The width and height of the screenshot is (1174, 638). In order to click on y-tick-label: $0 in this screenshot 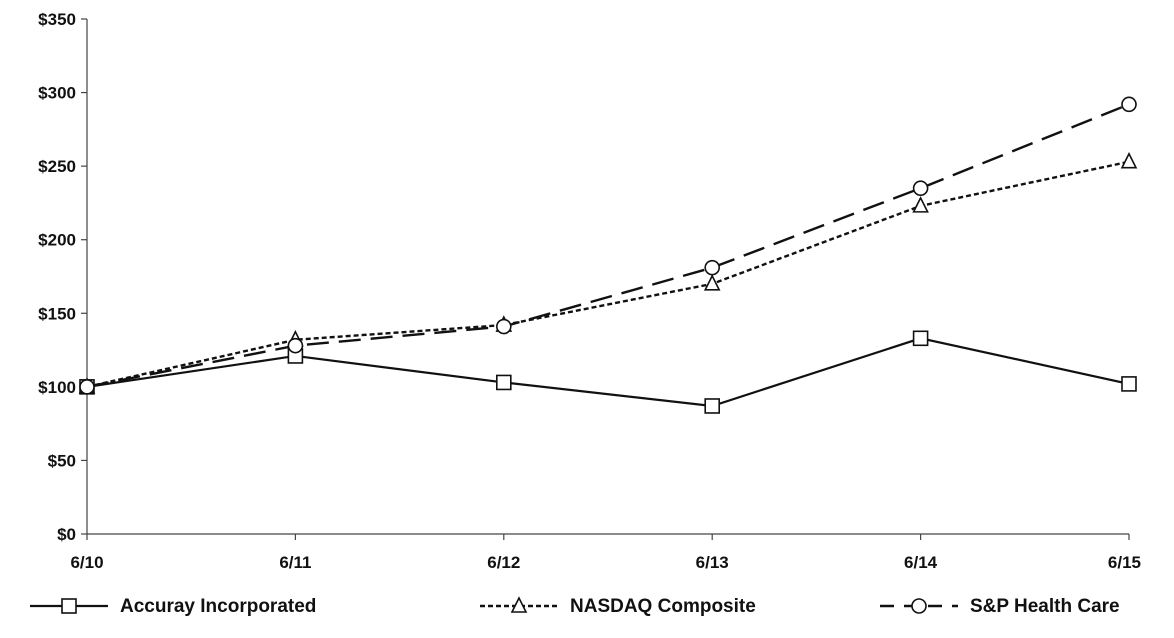, I will do `click(66, 534)`.